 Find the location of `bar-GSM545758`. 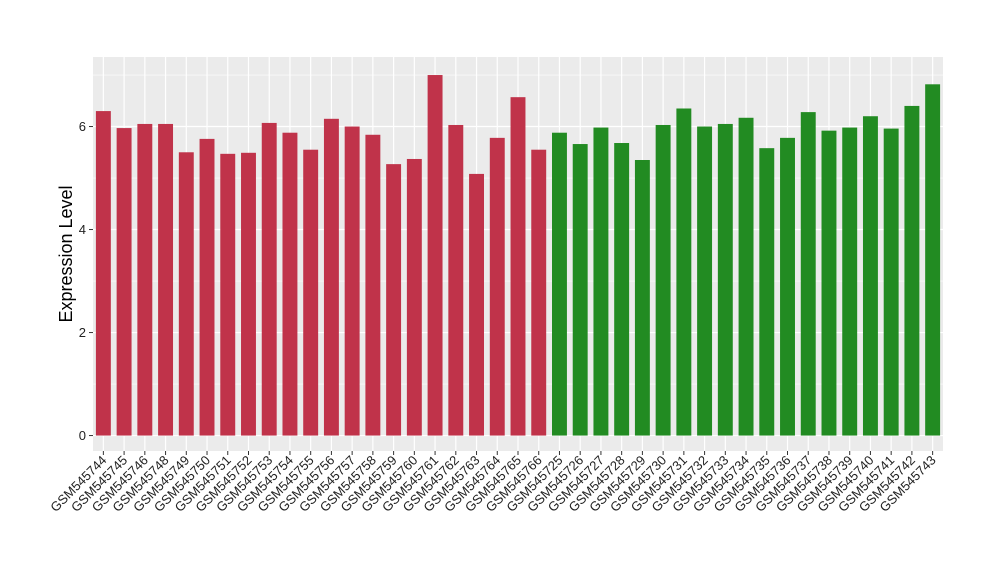

bar-GSM545758 is located at coordinates (373, 285).